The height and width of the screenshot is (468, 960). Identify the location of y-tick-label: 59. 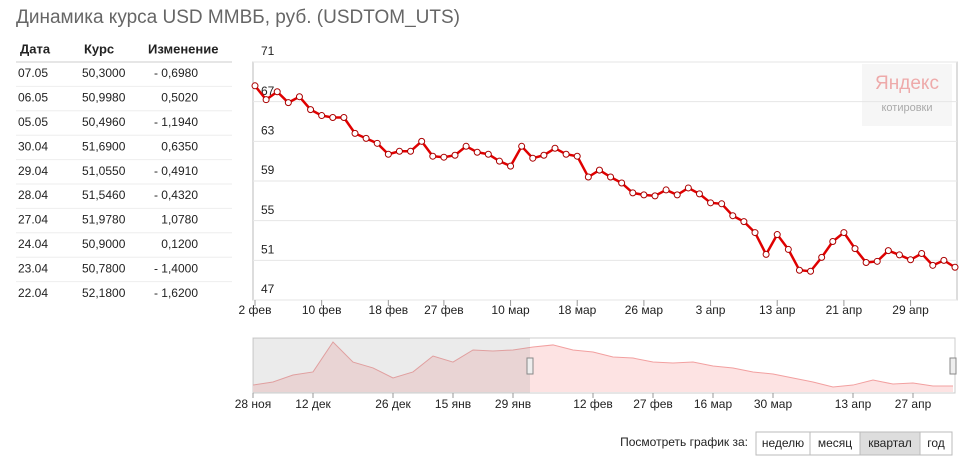
(268, 170).